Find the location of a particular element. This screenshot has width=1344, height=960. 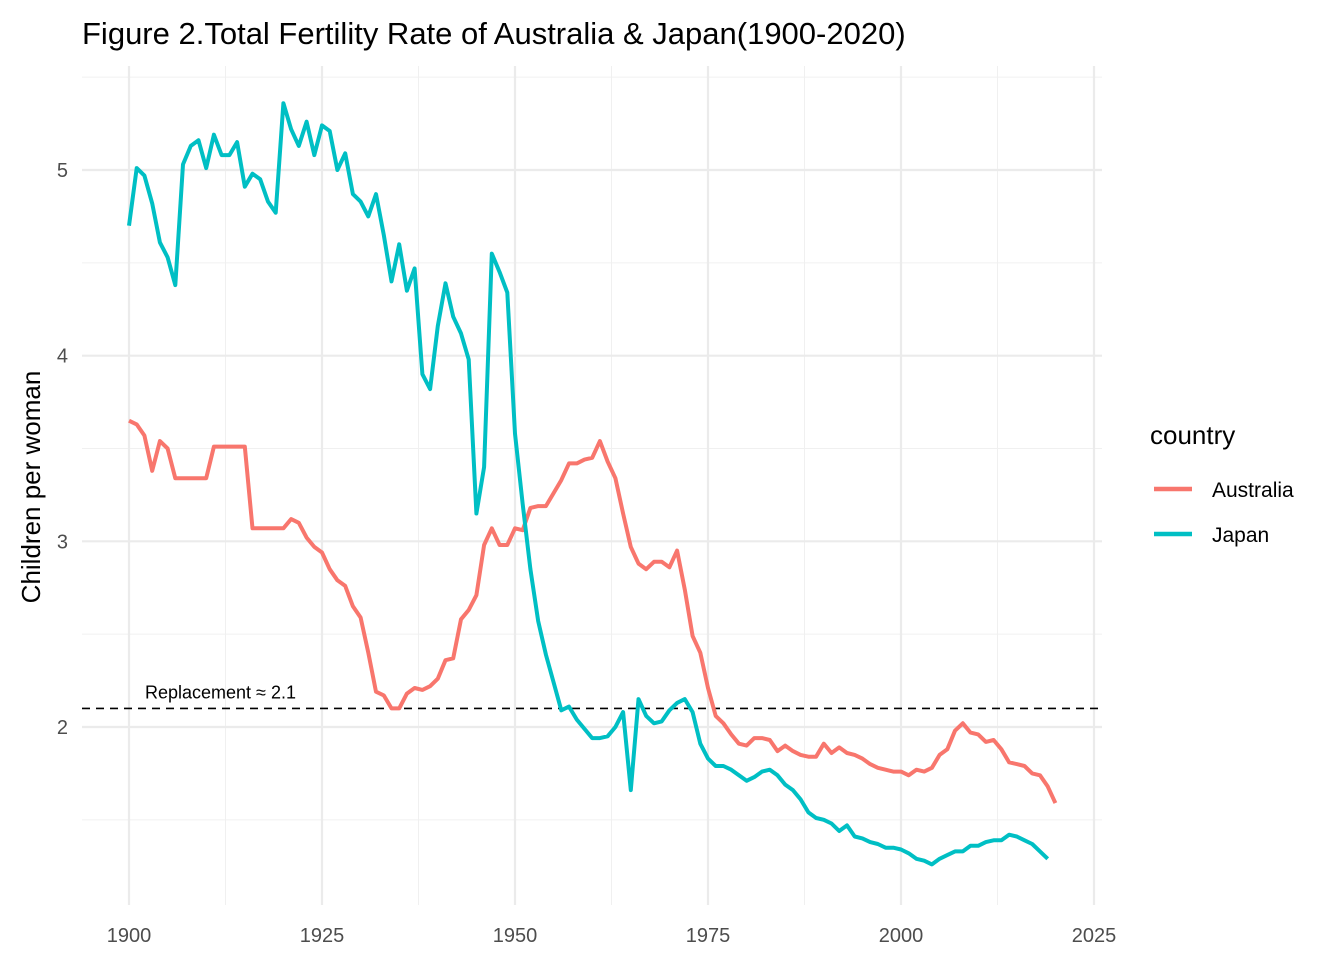

legend-label-australia: Australia is located at coordinates (1253, 490).